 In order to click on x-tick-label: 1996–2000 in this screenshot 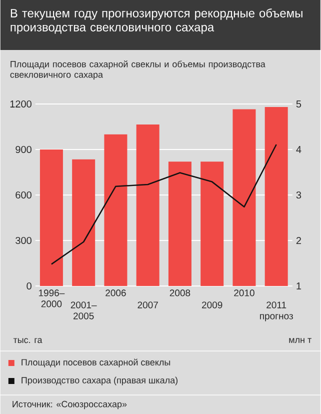, I will do `click(52, 299)`.